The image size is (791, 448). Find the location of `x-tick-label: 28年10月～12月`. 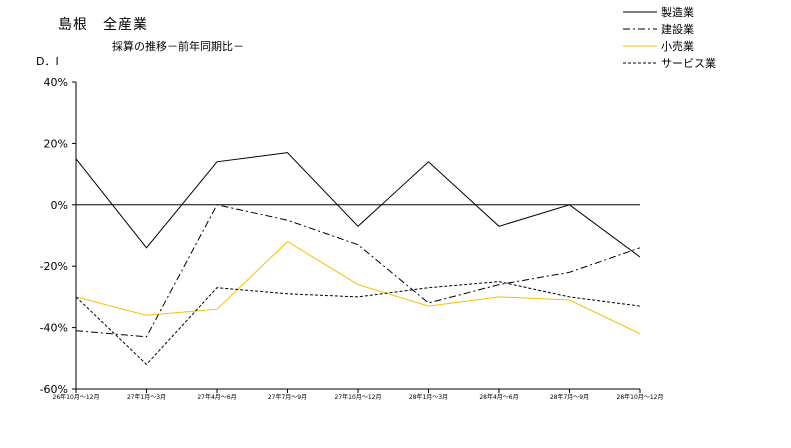

x-tick-label: 28年10月～12月 is located at coordinates (640, 397).